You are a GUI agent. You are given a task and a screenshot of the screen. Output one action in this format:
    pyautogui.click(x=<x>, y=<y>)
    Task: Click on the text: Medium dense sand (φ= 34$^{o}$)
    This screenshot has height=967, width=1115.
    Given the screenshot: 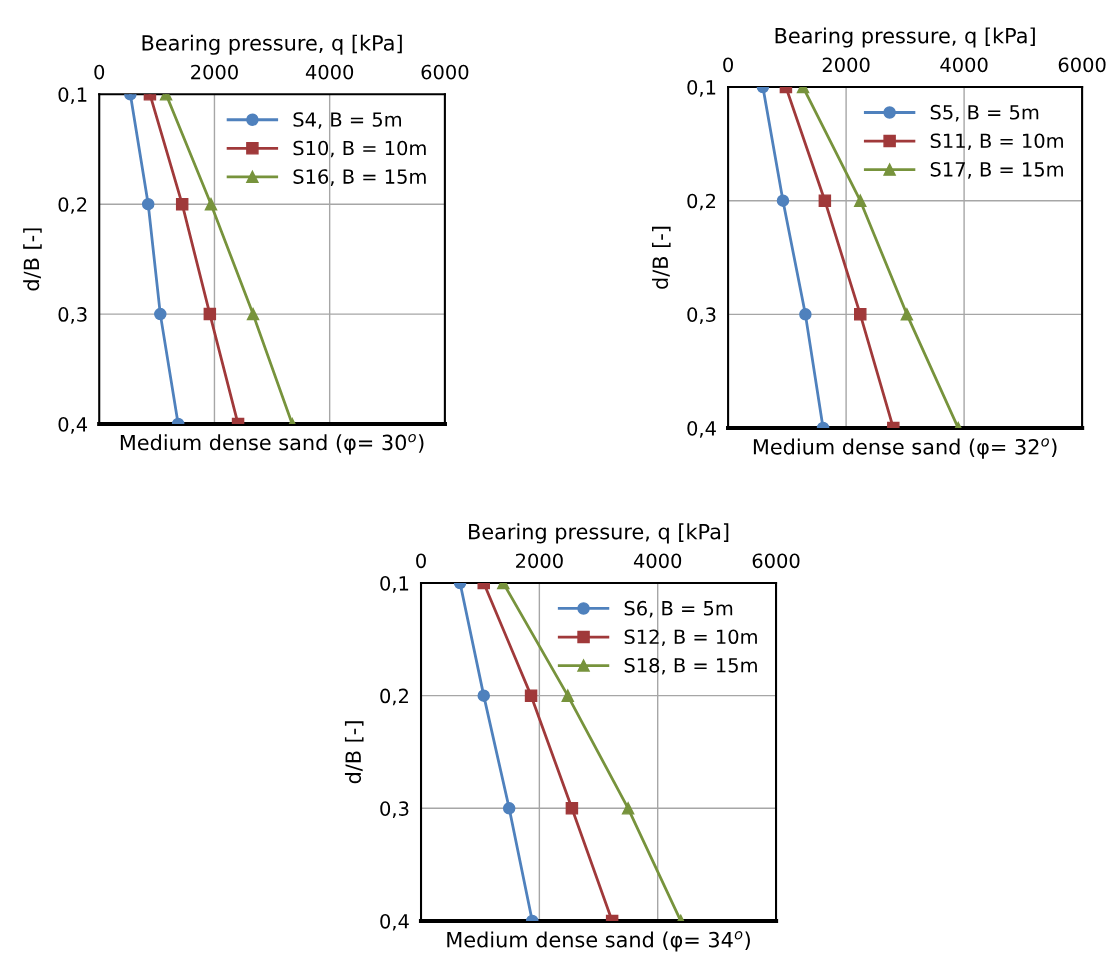 What is the action you would take?
    pyautogui.click(x=598, y=941)
    